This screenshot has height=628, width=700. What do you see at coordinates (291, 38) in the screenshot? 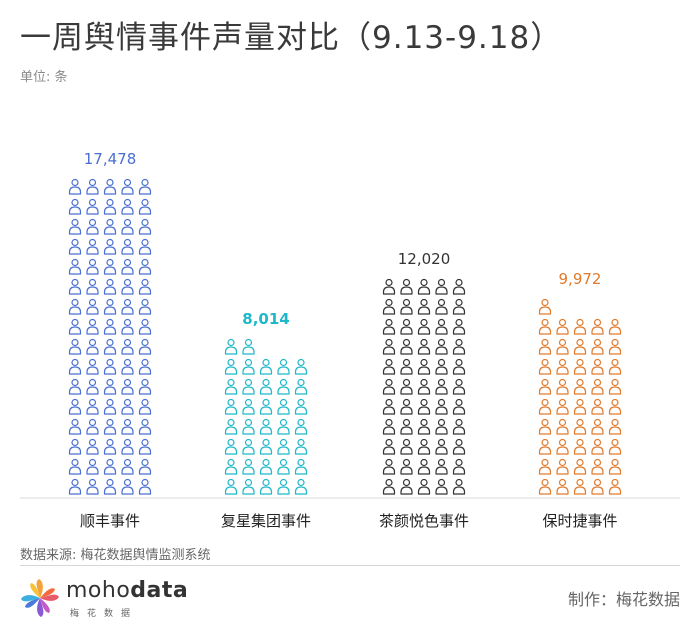
I see `chart-title: 一周舆情事件声量对比（9.13-9.18）` at bounding box center [291, 38].